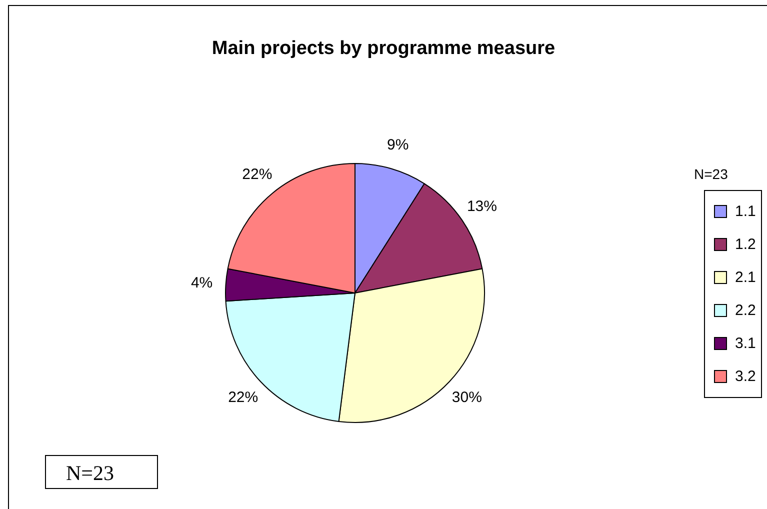  Describe the element at coordinates (745, 211) in the screenshot. I see `legend-label: 1.1` at that location.